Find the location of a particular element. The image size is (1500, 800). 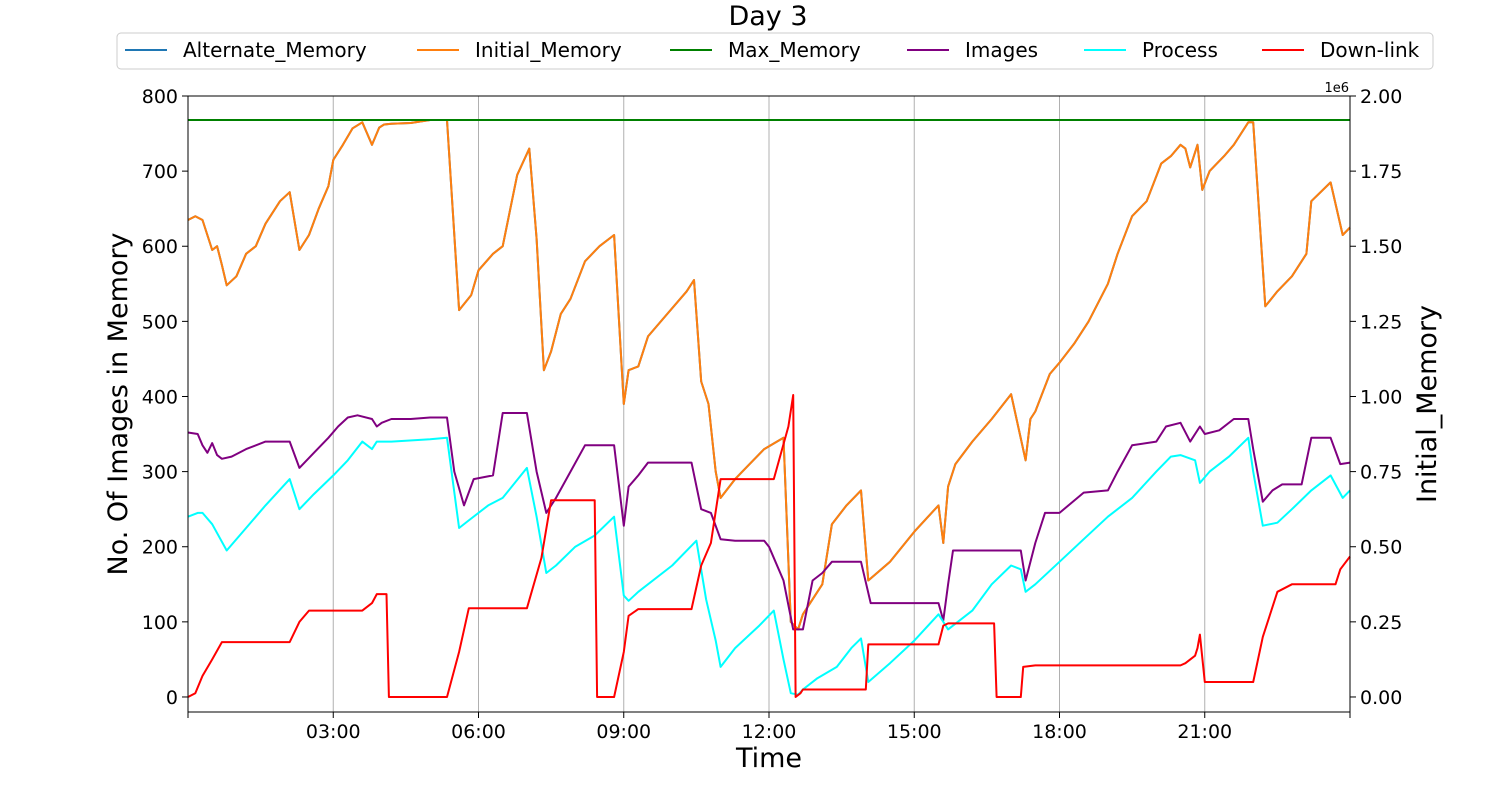

legend-label-process: Process is located at coordinates (1180, 50).